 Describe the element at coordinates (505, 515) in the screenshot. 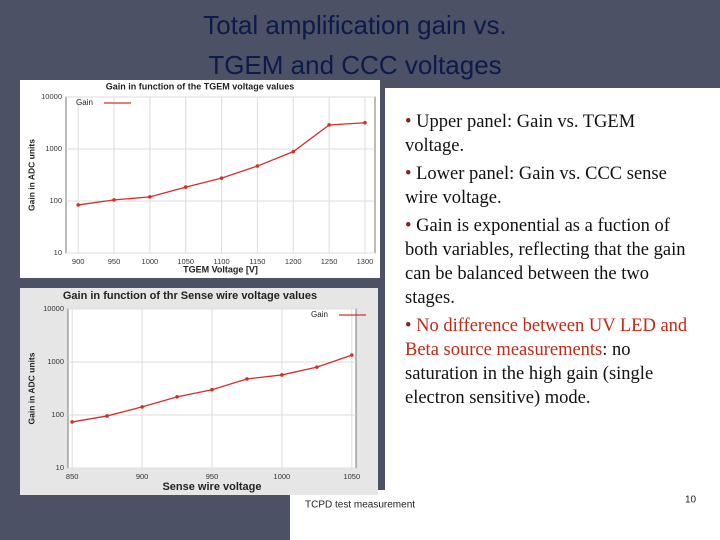

I see `footer-panel` at that location.